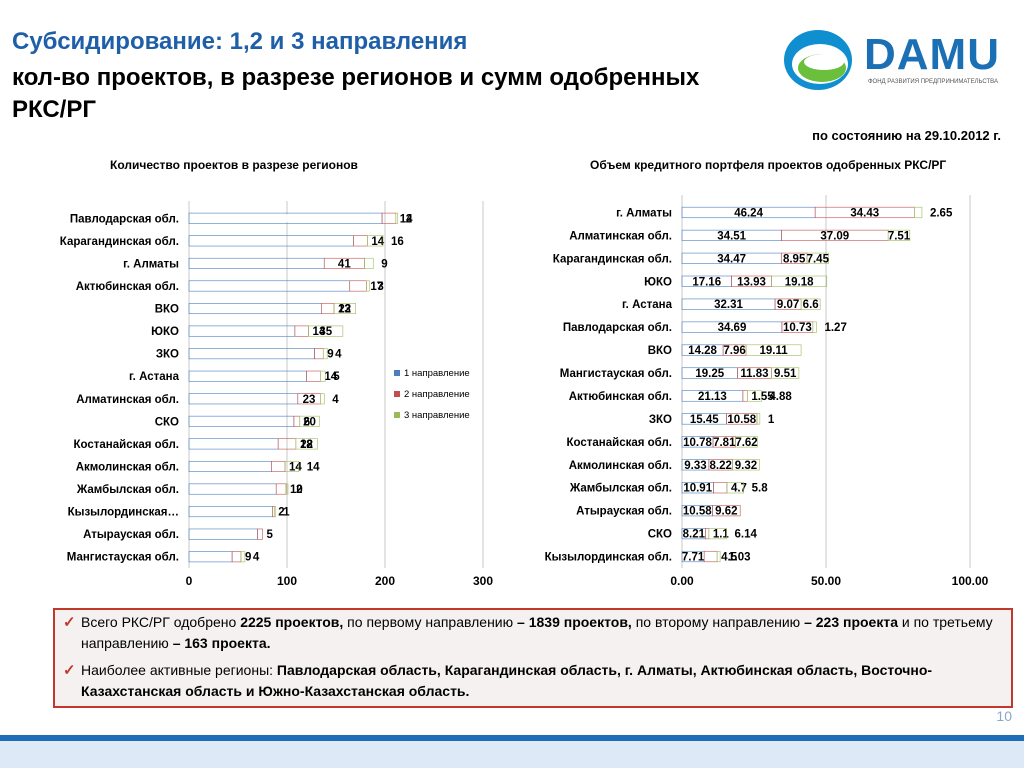 The width and height of the screenshot is (1024, 768). What do you see at coordinates (794, 259) in the screenshot?
I see `c2-data-label: 8.95` at bounding box center [794, 259].